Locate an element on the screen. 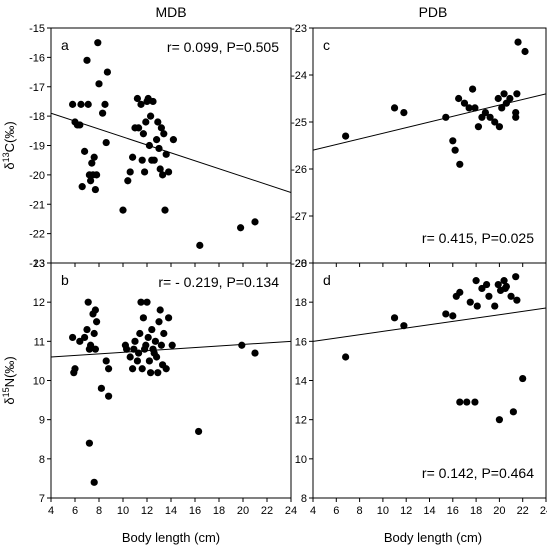  x-tick-label: 4 is located at coordinates (51, 511).